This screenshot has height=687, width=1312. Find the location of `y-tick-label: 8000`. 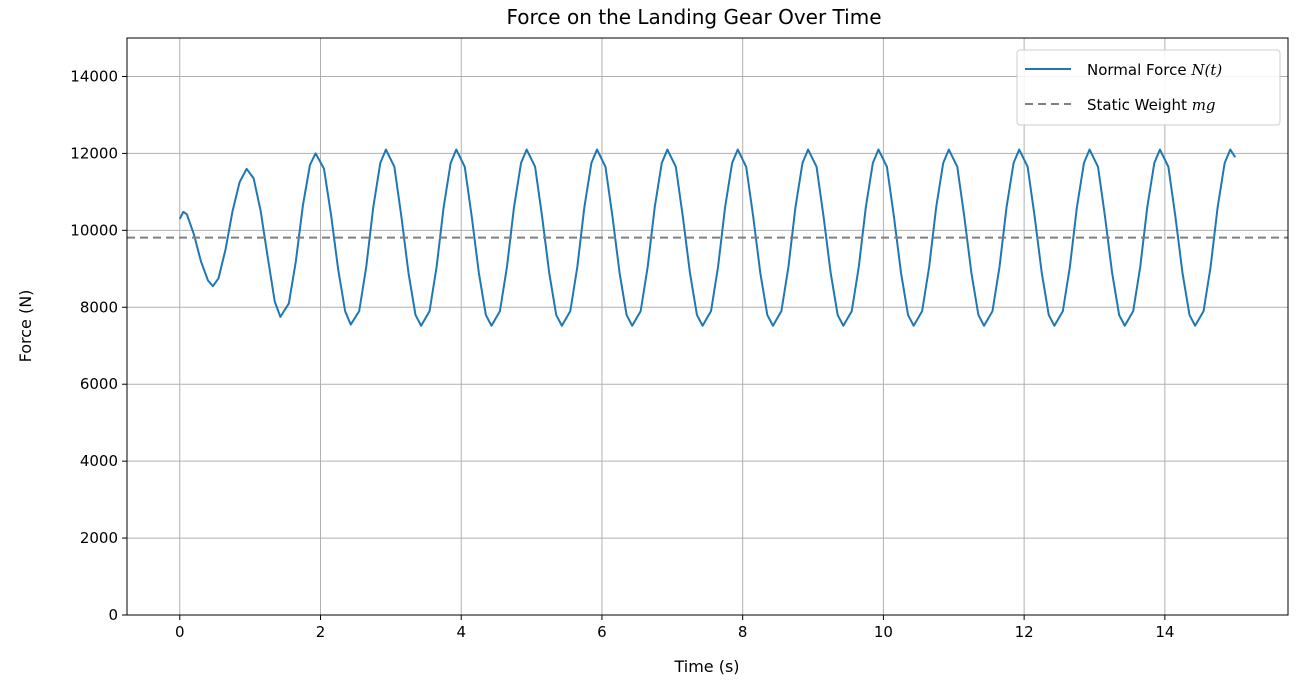

y-tick-label: 8000 is located at coordinates (99, 307).